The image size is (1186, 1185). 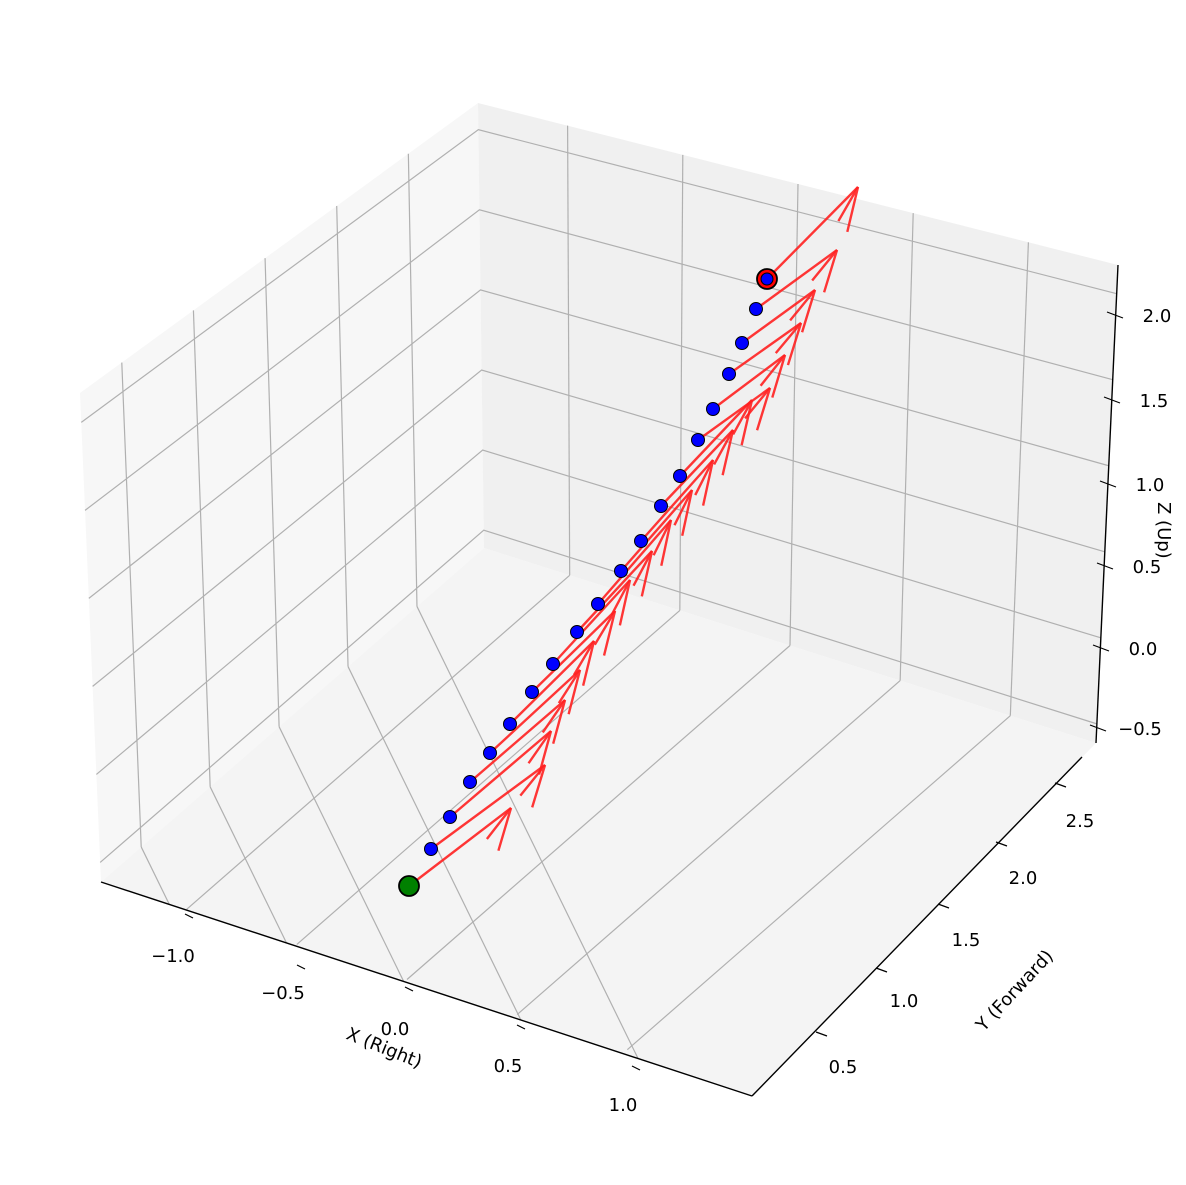 What do you see at coordinates (1080, 821) in the screenshot?
I see `y-tick-label: 2.5` at bounding box center [1080, 821].